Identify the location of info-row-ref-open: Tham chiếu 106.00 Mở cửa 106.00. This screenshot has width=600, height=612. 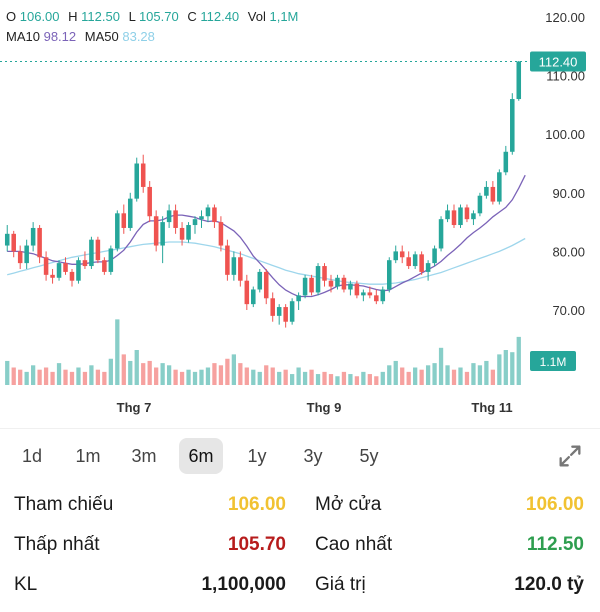
(300, 513).